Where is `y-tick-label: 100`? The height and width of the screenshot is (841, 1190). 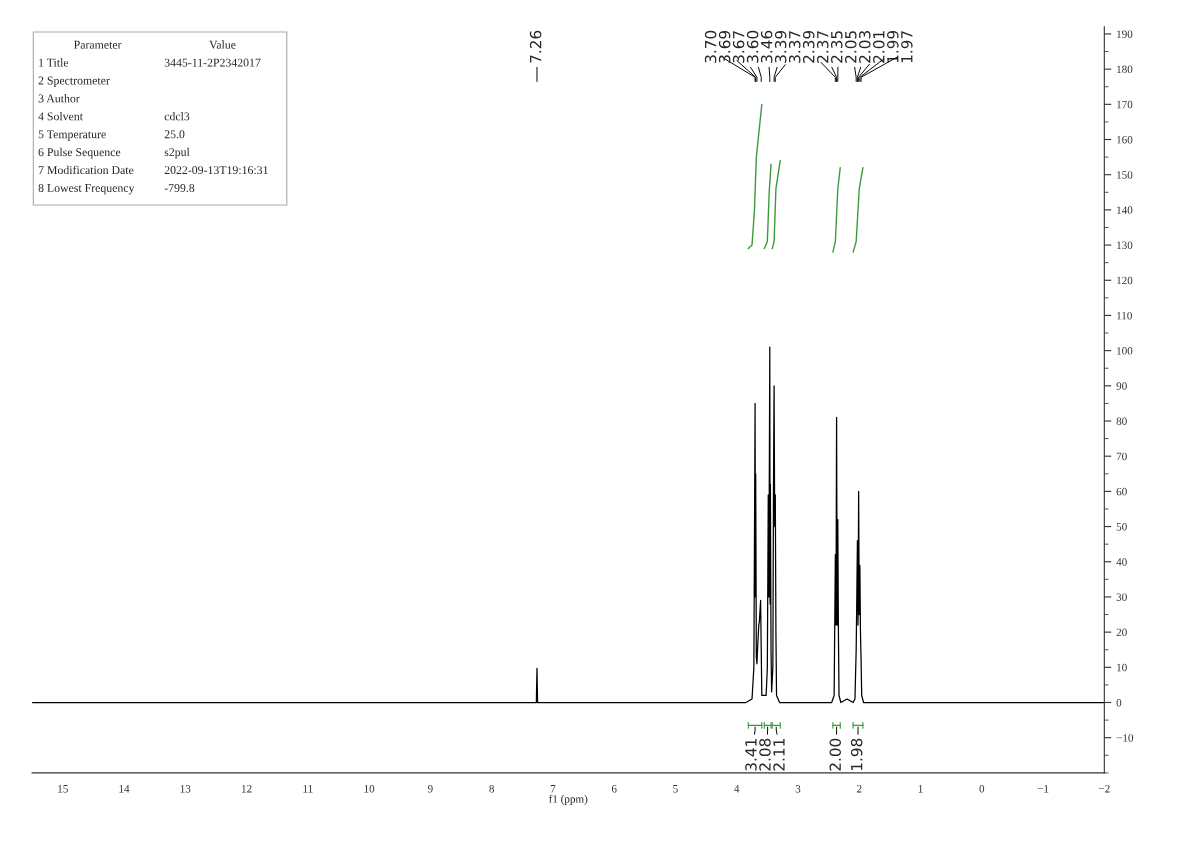
y-tick-label: 100 is located at coordinates (1125, 351).